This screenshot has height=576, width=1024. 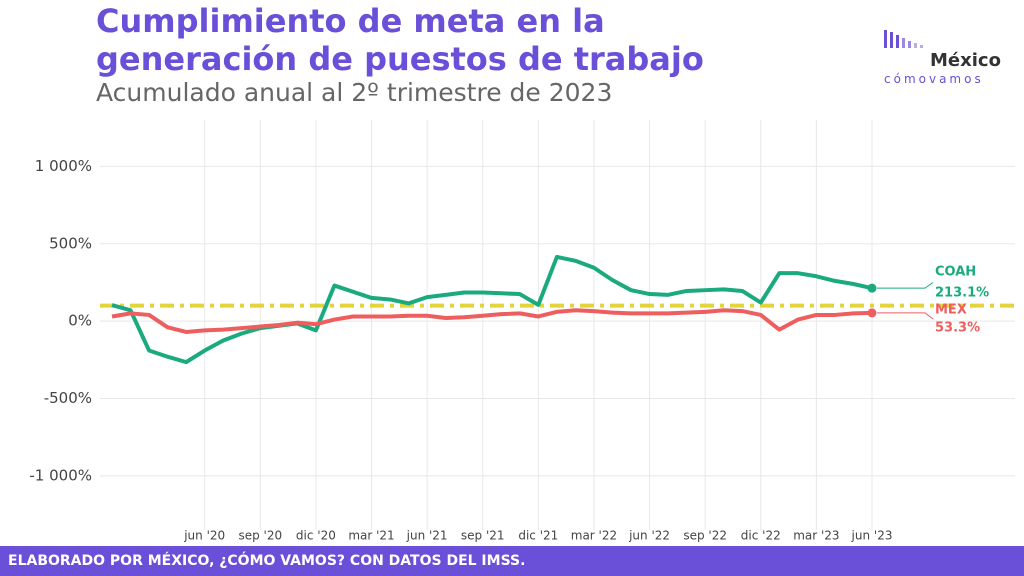 What do you see at coordinates (80, 321) in the screenshot?
I see `y-tick-label: 0%` at bounding box center [80, 321].